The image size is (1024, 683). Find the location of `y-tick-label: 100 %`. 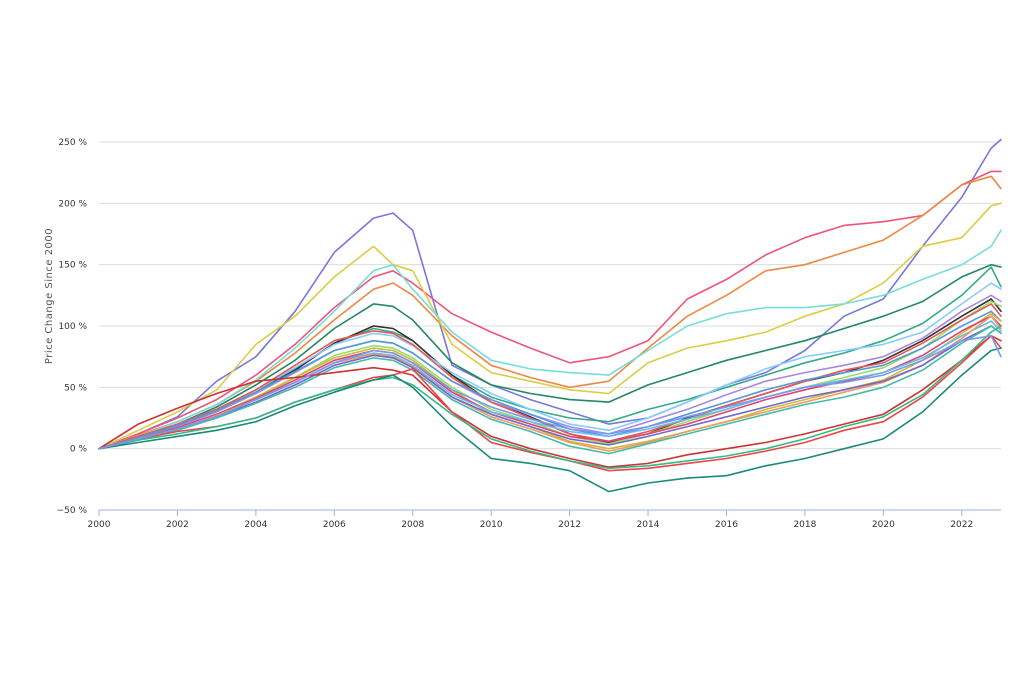

y-tick-label: 100 % is located at coordinates (72, 327).